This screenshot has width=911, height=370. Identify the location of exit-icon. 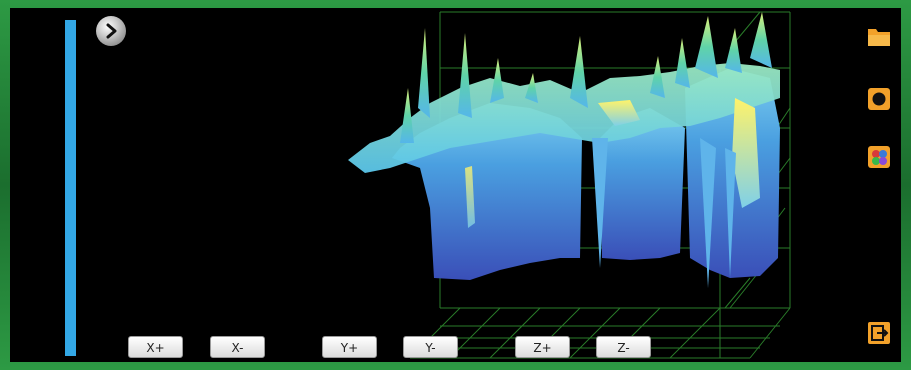
(879, 333).